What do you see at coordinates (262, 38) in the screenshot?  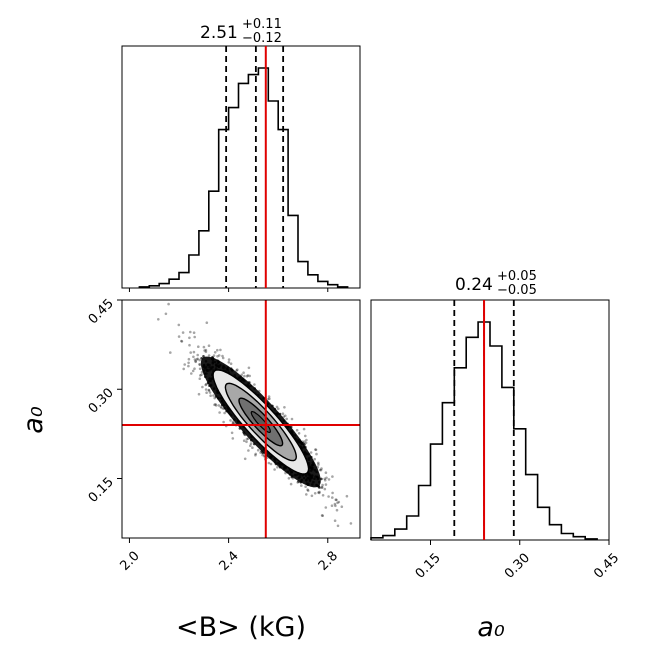 I see `hist-b-title-lower: −0.12` at bounding box center [262, 38].